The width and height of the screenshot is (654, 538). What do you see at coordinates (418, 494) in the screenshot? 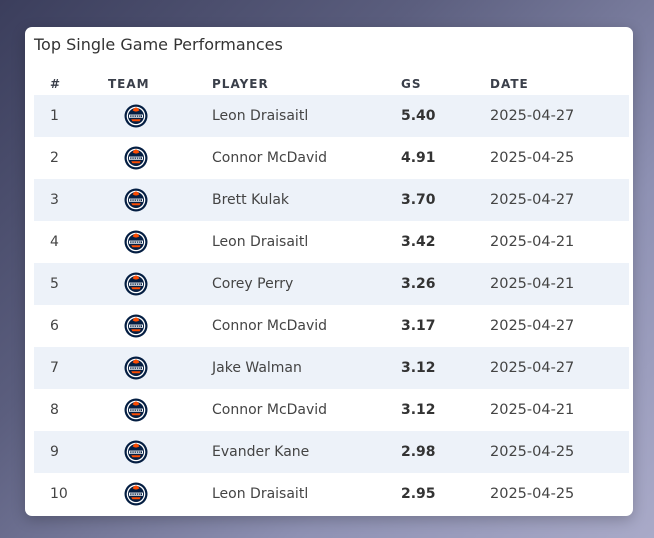
I see `gs-cell: 2.95` at bounding box center [418, 494].